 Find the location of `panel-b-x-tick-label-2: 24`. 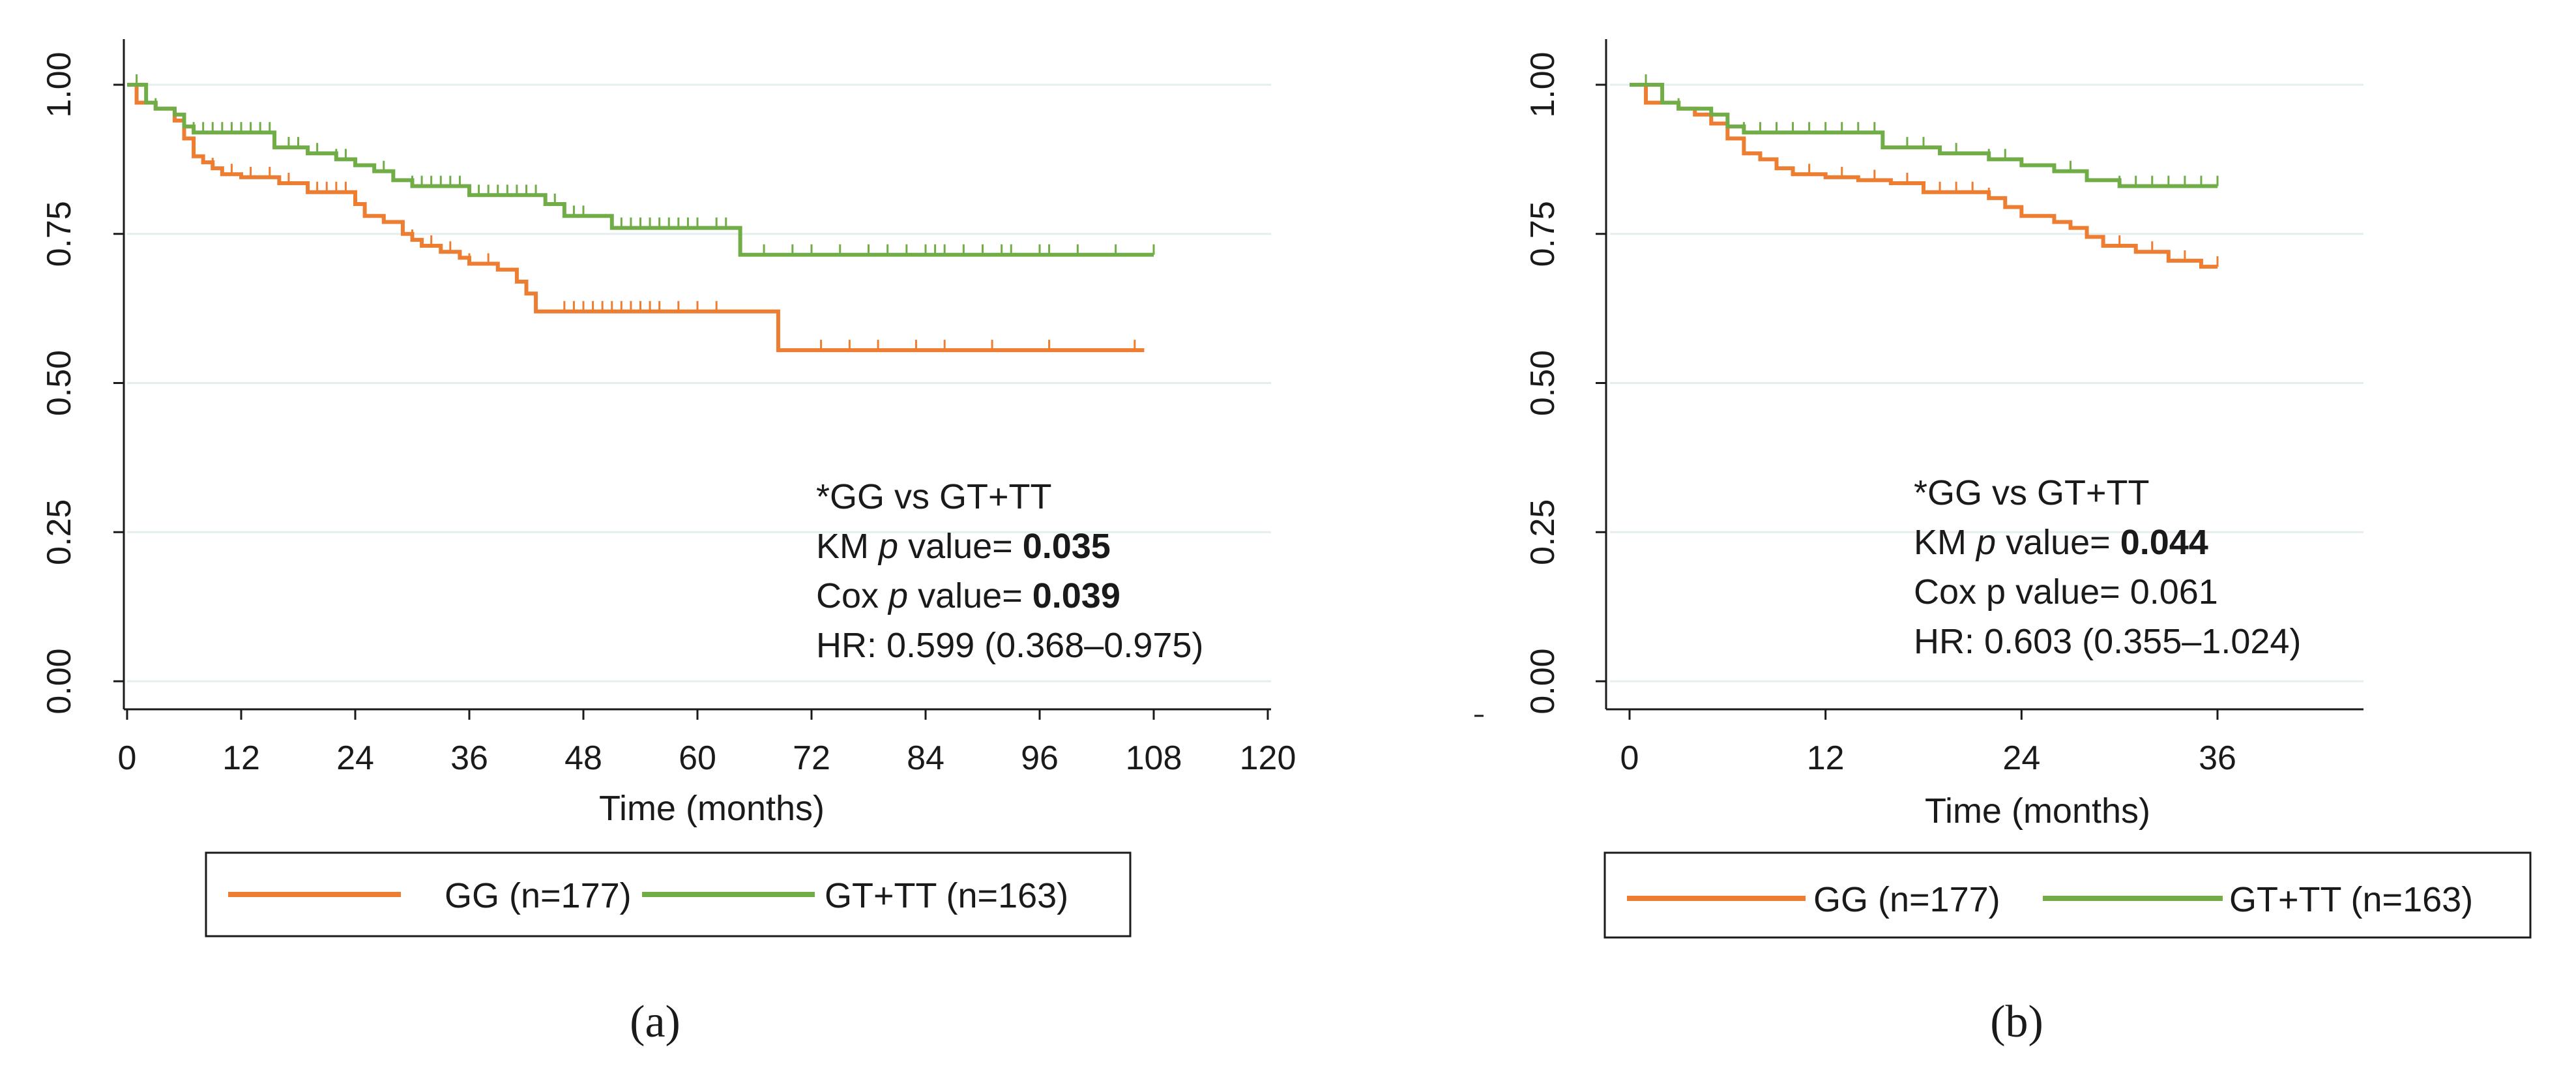

panel-b-x-tick-label-2: 24 is located at coordinates (2021, 758).